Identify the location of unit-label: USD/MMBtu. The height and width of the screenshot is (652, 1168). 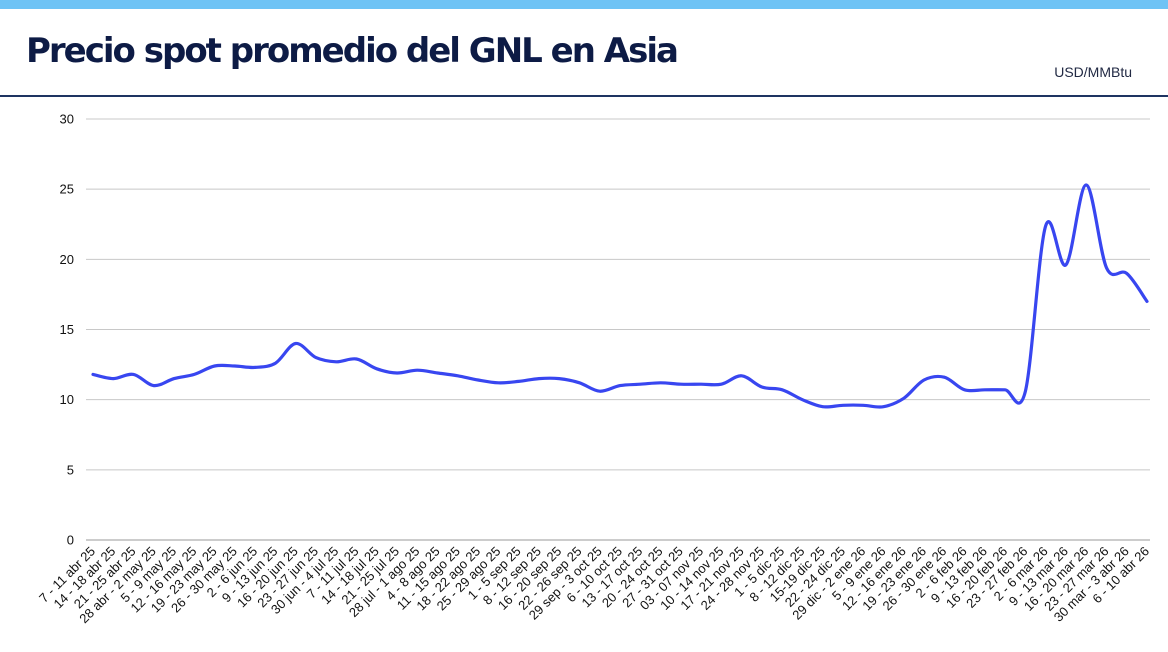
(1093, 72).